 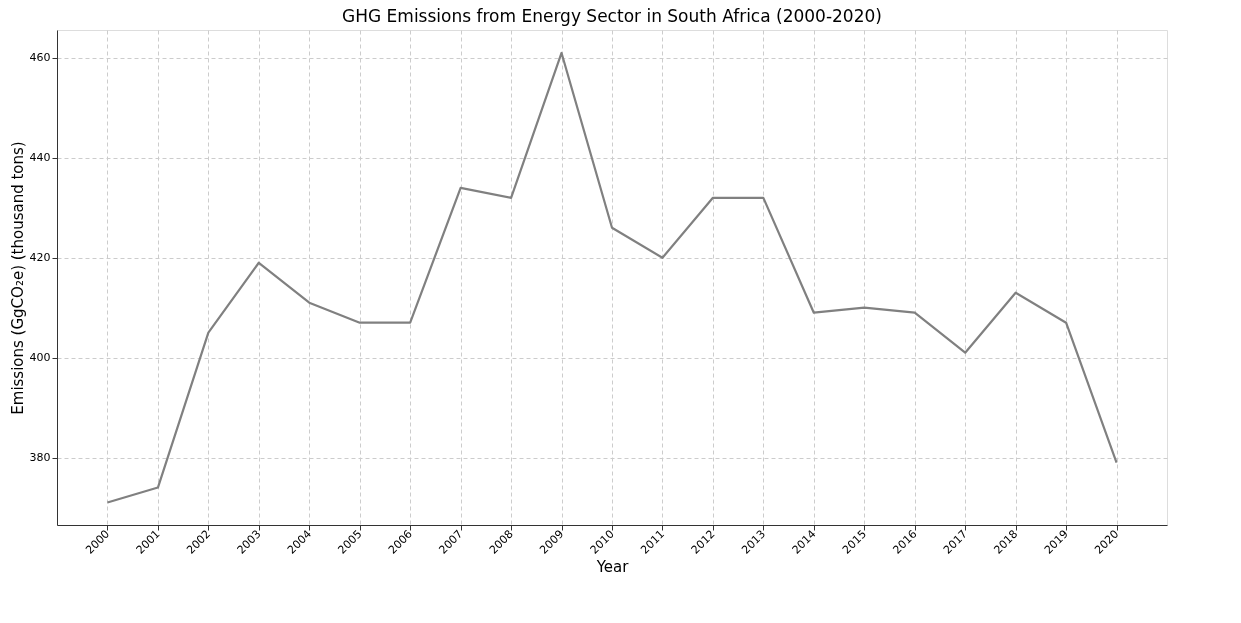 I want to click on y-tick-label: 380, so click(x=40, y=458).